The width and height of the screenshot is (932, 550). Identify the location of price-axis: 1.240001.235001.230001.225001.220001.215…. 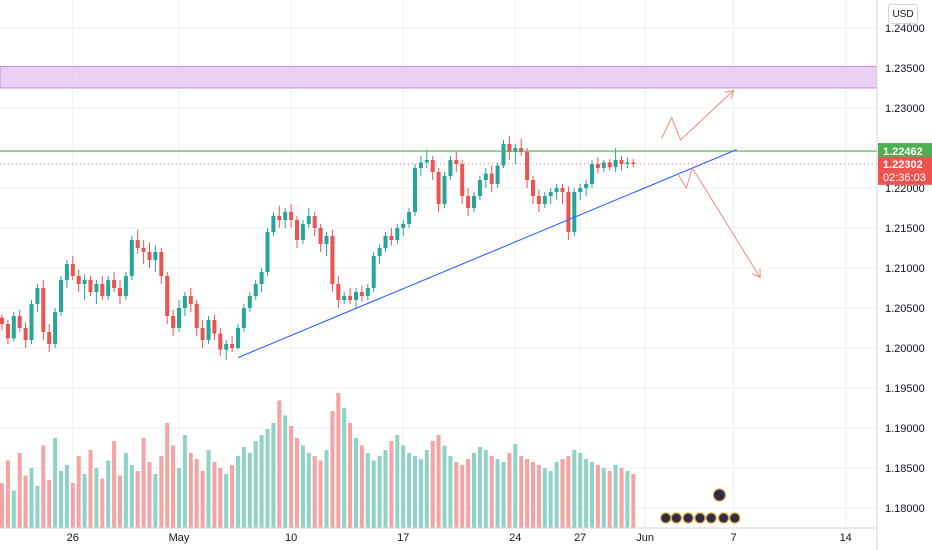
(904, 275).